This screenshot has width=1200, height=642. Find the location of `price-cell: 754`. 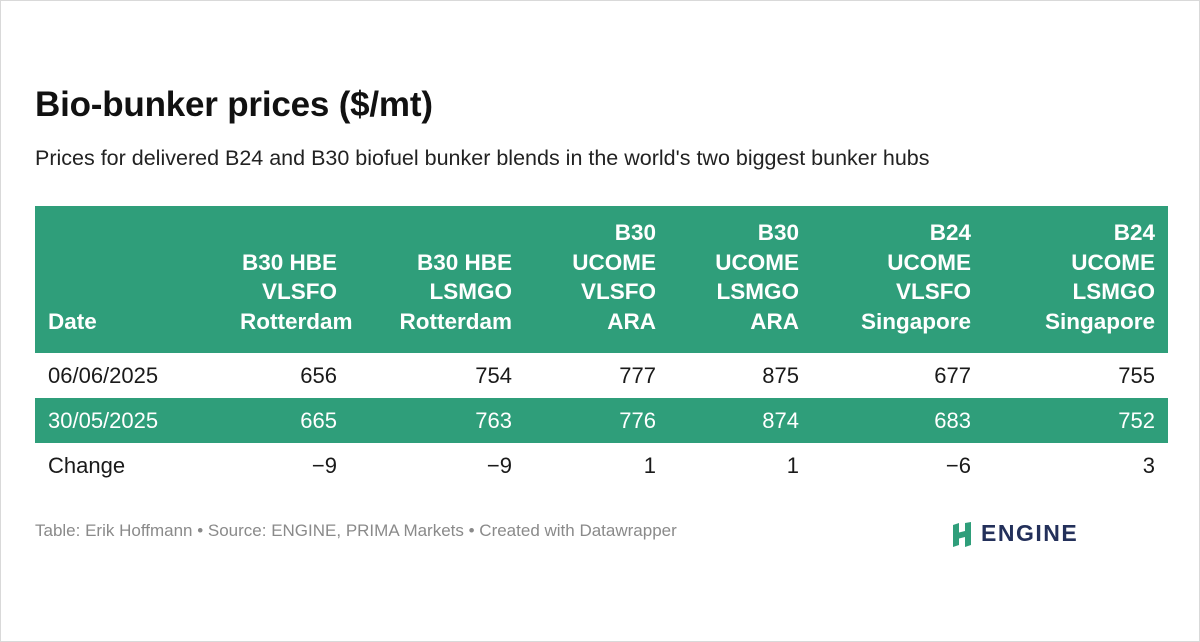

price-cell: 754 is located at coordinates (493, 375).